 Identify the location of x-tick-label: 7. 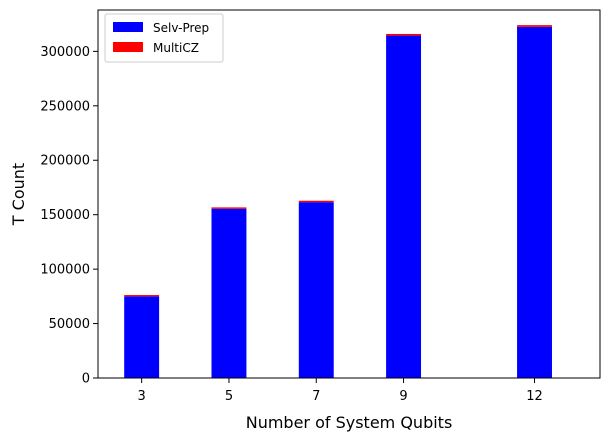
(316, 396).